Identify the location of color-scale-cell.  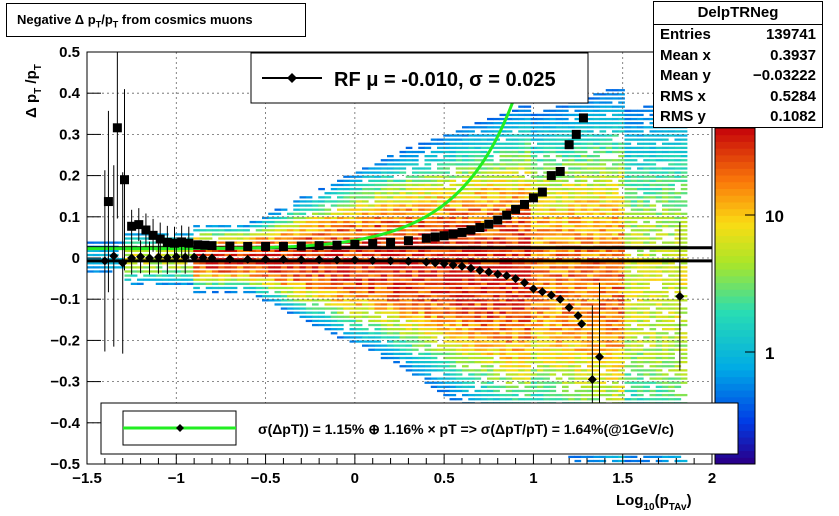
(735, 232).